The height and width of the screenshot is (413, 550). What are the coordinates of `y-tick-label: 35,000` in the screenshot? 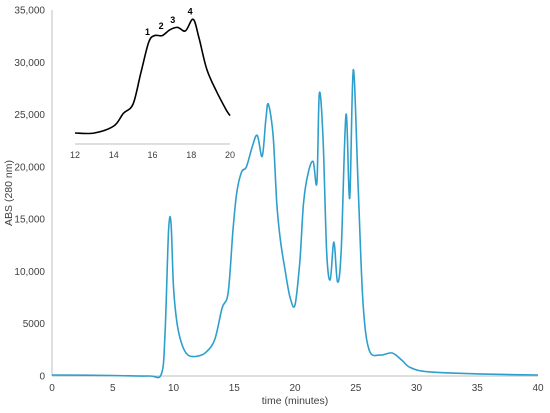 It's located at (29, 11).